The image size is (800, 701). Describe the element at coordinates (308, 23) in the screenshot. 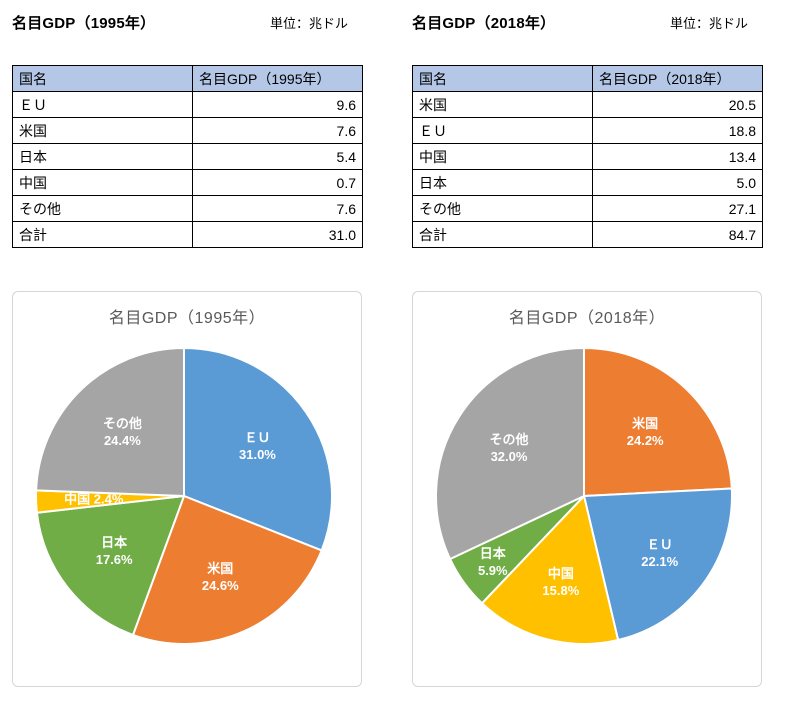

I see `unit-label-1995: 単位：兆ドル` at that location.